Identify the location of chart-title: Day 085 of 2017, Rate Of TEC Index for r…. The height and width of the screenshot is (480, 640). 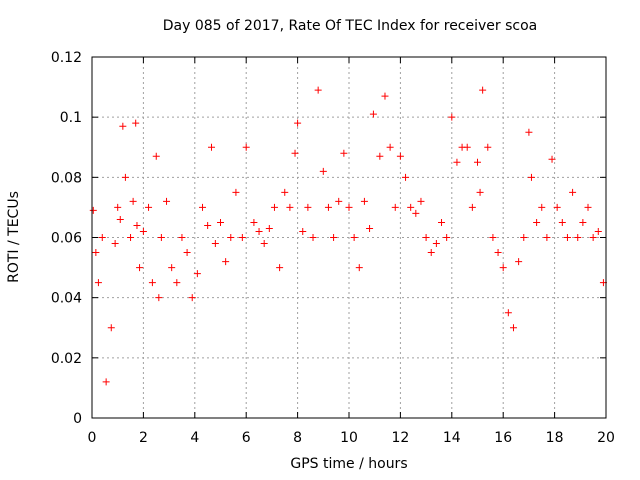
(350, 26).